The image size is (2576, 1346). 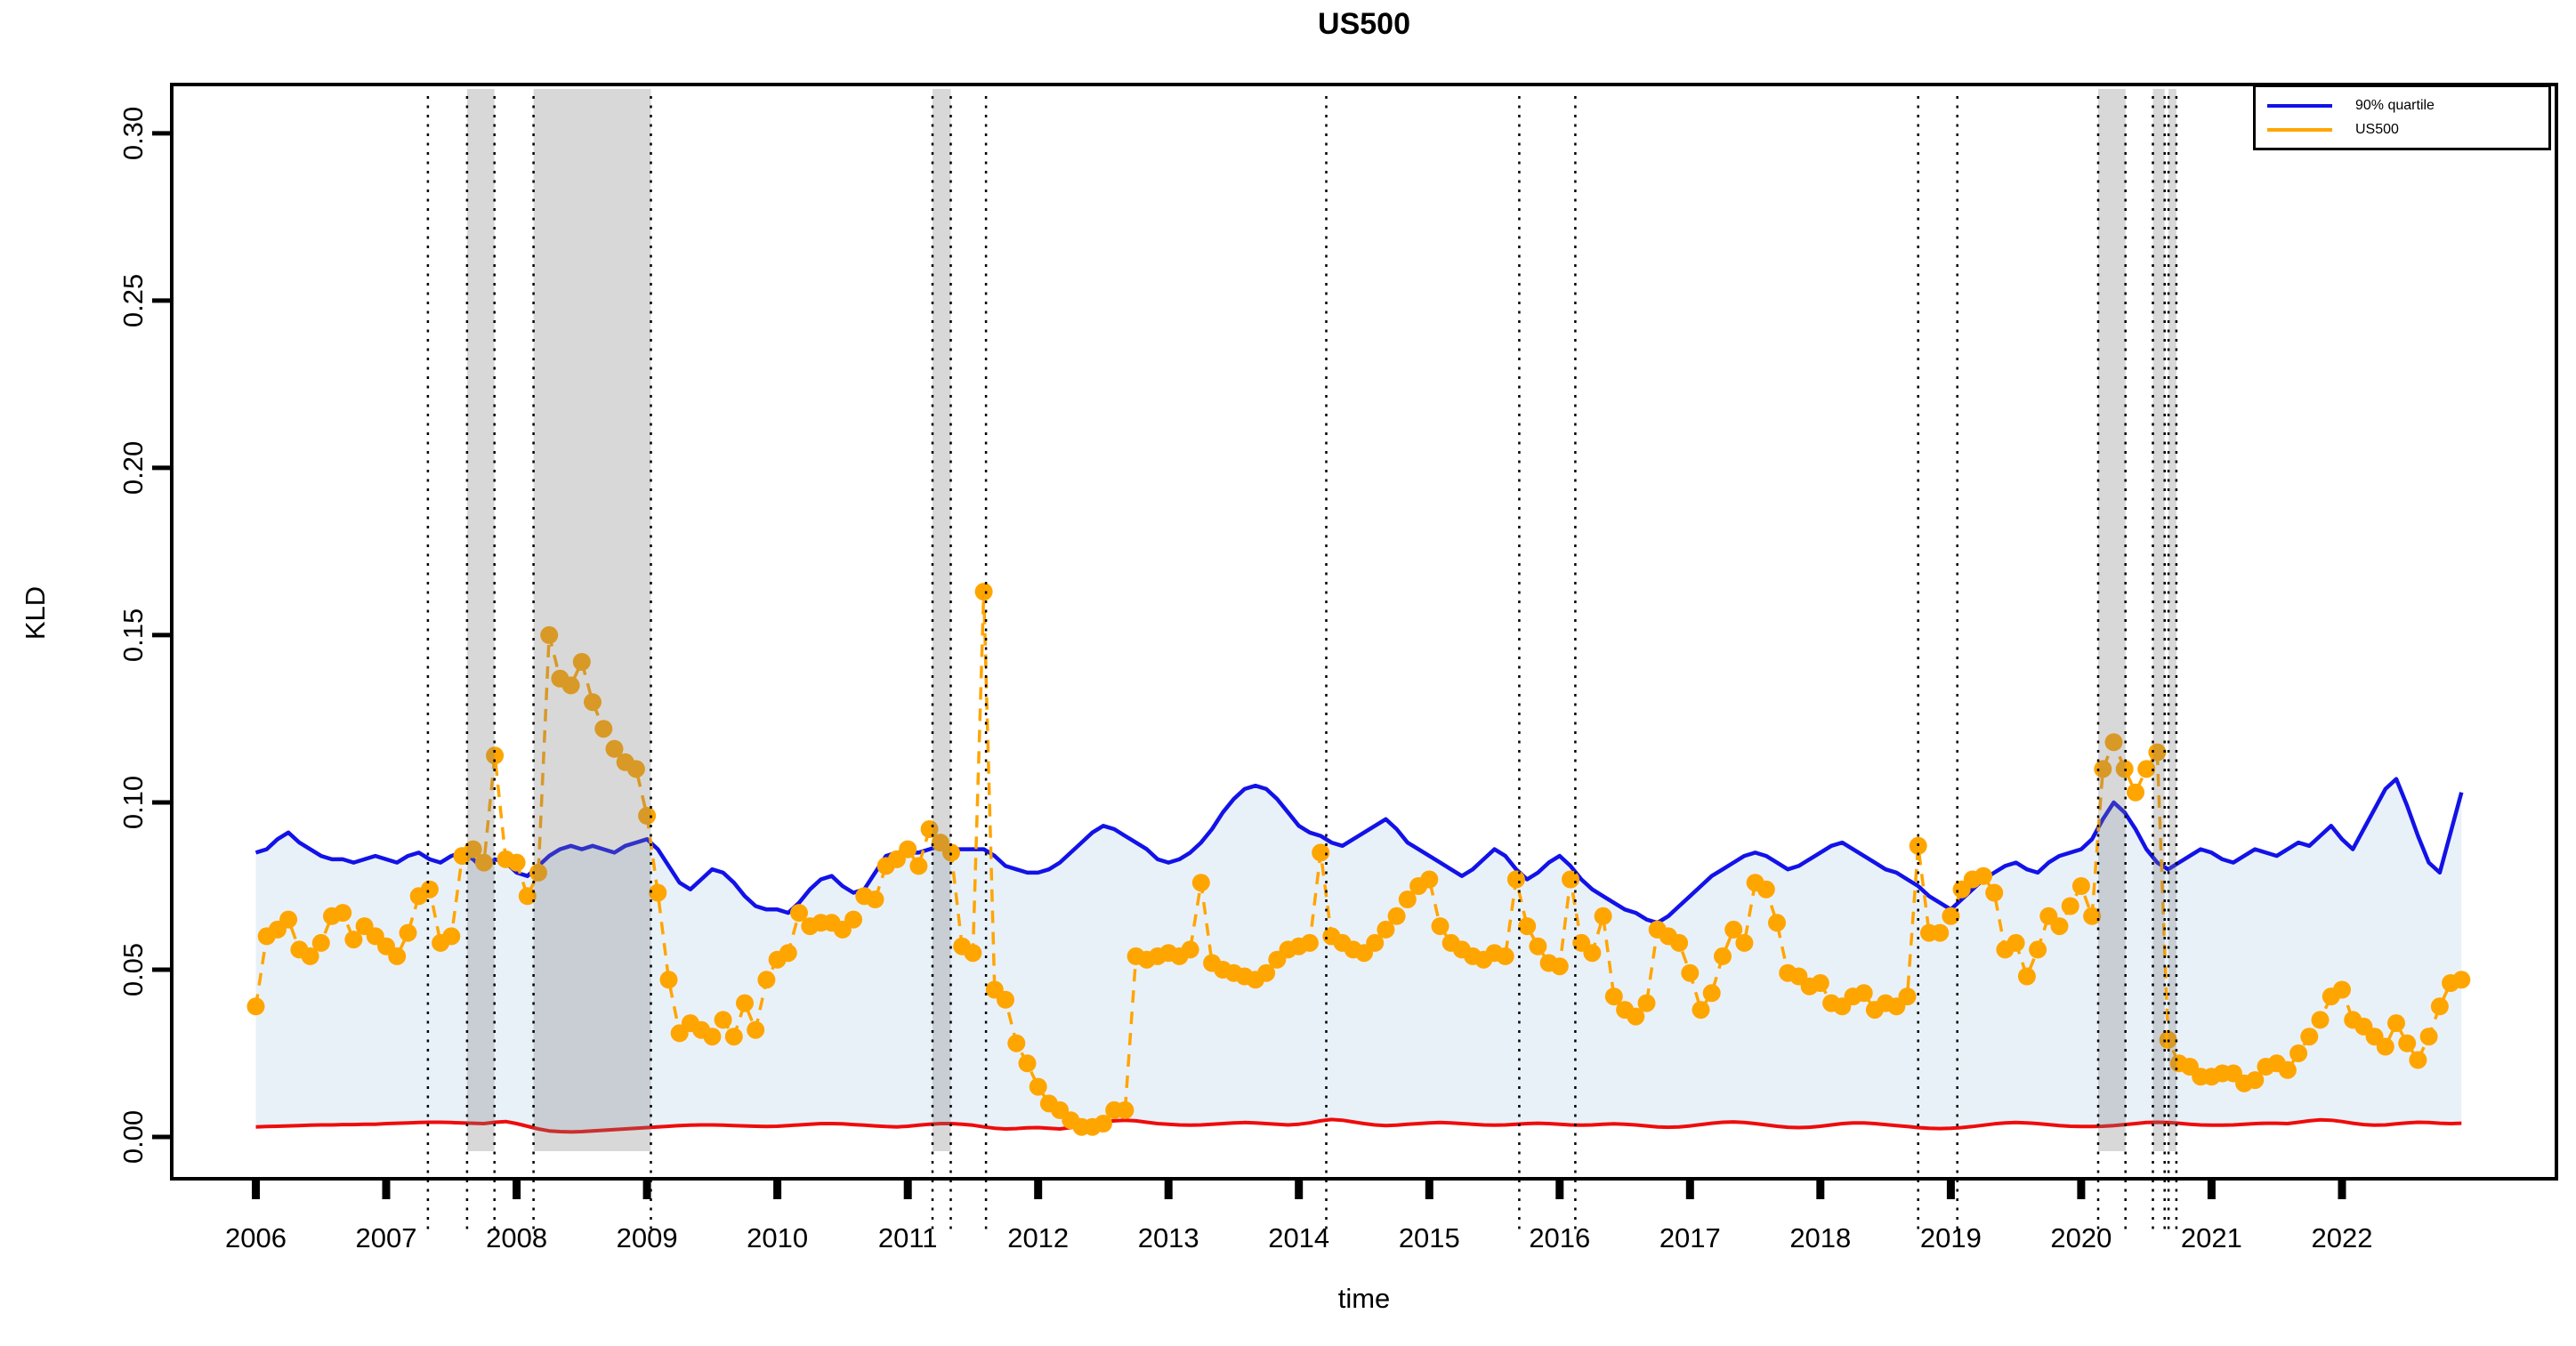 I want to click on x-tick-label: 2016, so click(x=1559, y=1237).